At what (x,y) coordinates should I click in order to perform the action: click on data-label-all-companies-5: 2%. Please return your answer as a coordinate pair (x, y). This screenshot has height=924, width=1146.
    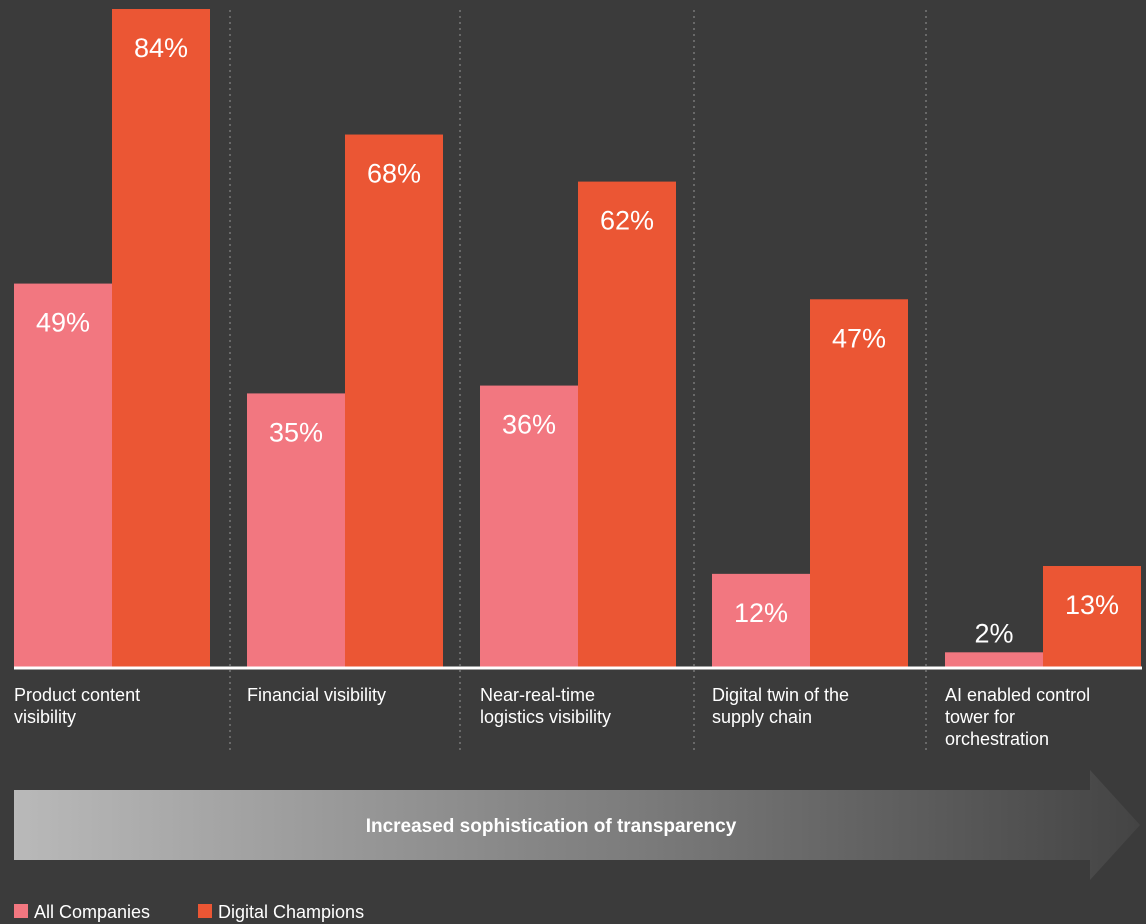
    Looking at the image, I should click on (993, 633).